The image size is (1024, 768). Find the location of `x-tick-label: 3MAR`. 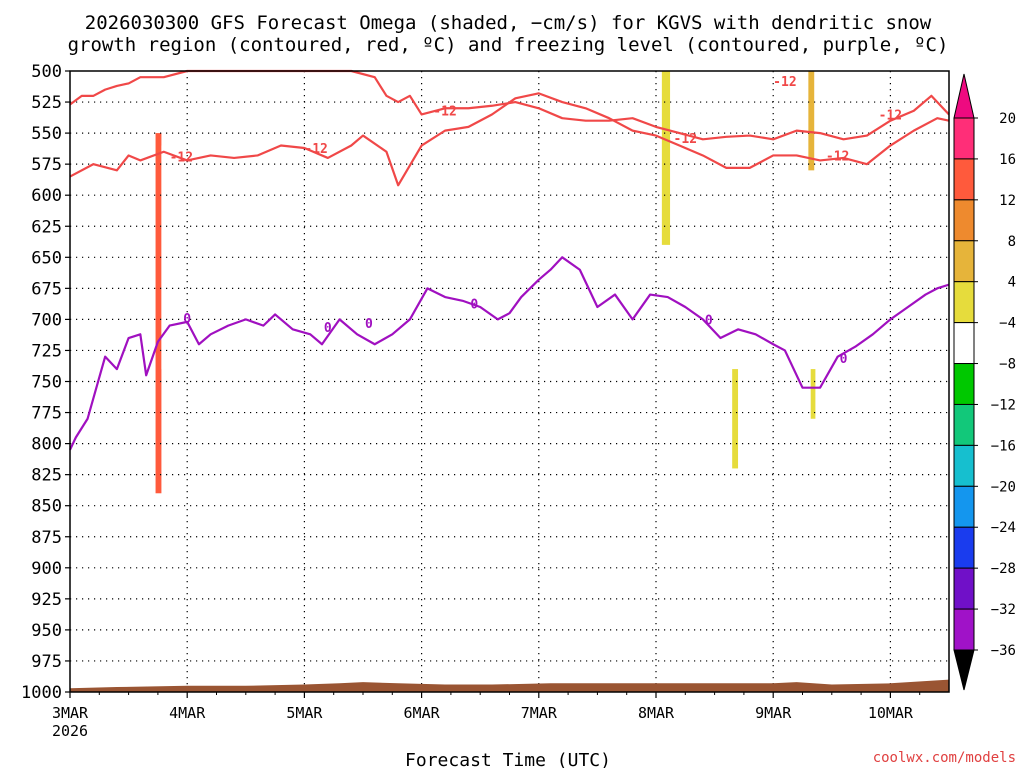

x-tick-label: 3MAR is located at coordinates (70, 713).